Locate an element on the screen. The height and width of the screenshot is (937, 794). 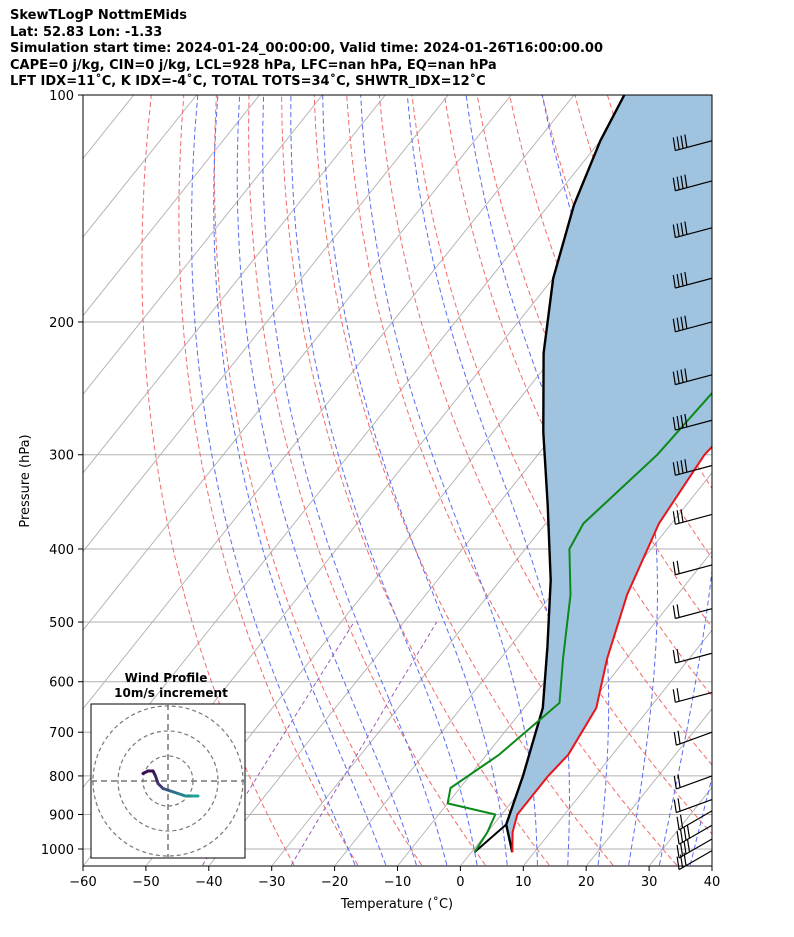
y-tick-label: 400 is located at coordinates (61, 550).